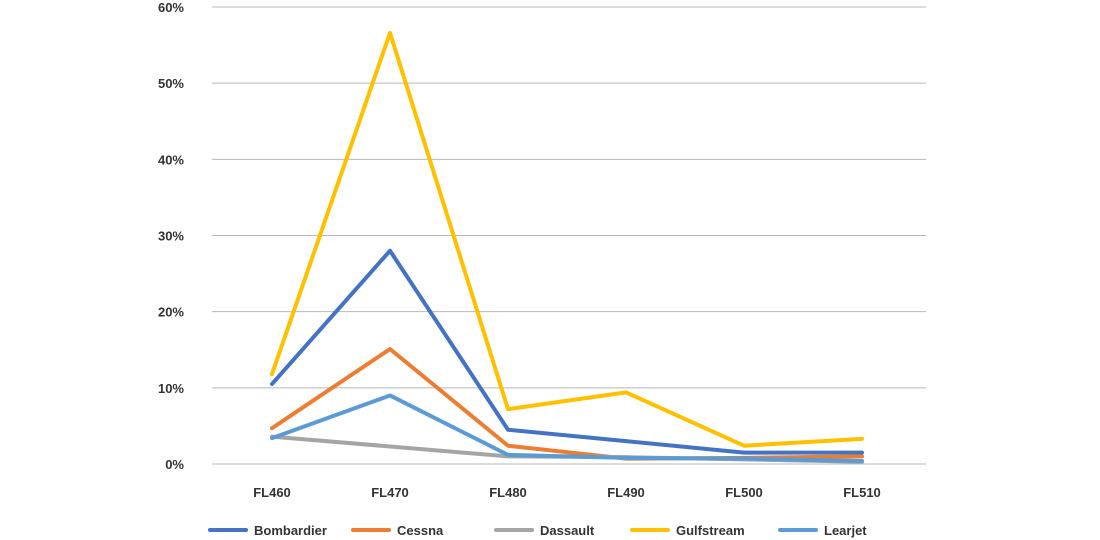  What do you see at coordinates (567, 530) in the screenshot?
I see `legend-label-dassault: Dassault` at bounding box center [567, 530].